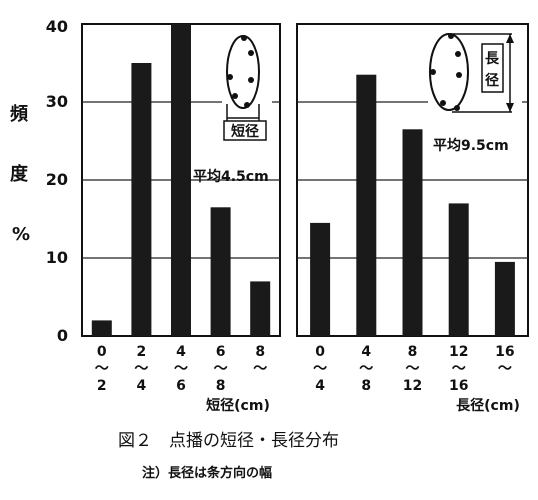 This screenshot has height=500, width=538. Describe the element at coordinates (228, 441) in the screenshot. I see `figure-caption: 図２ 点播の短径・長径分布` at that location.